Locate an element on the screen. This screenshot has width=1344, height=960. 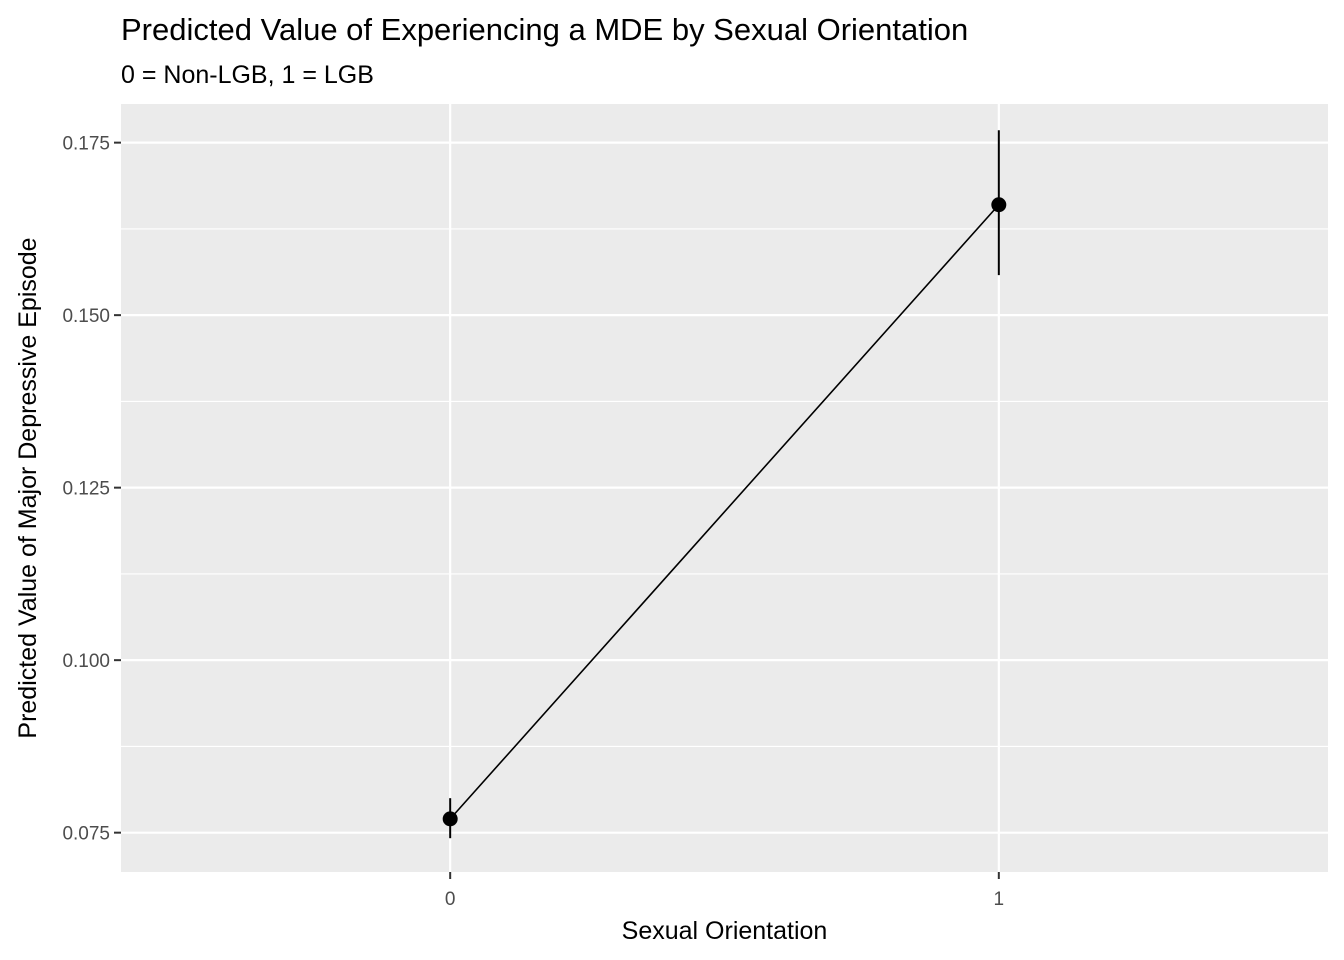
y-axis-ticks: 0.075 0.100 0.125 0.150 0.175 is located at coordinates (91, 489).